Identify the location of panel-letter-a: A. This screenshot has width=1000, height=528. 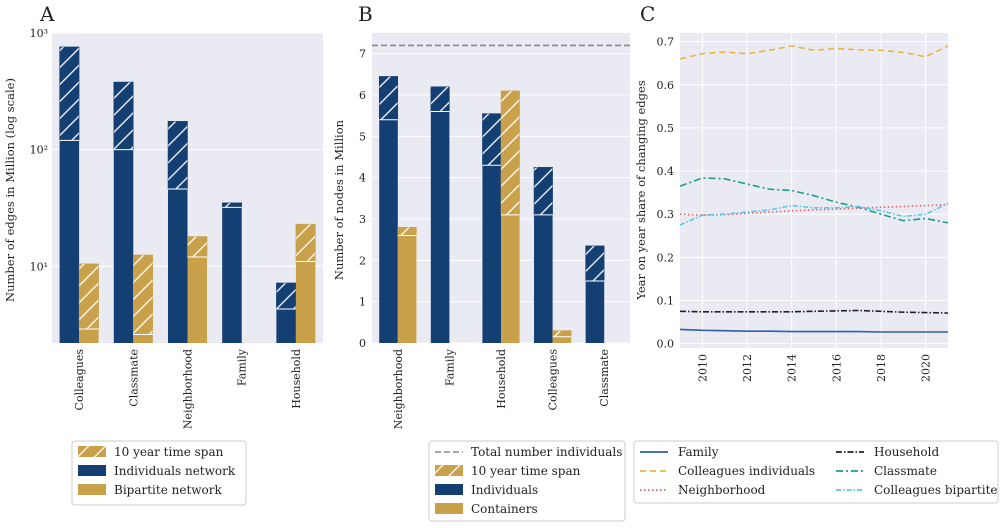
(47, 14).